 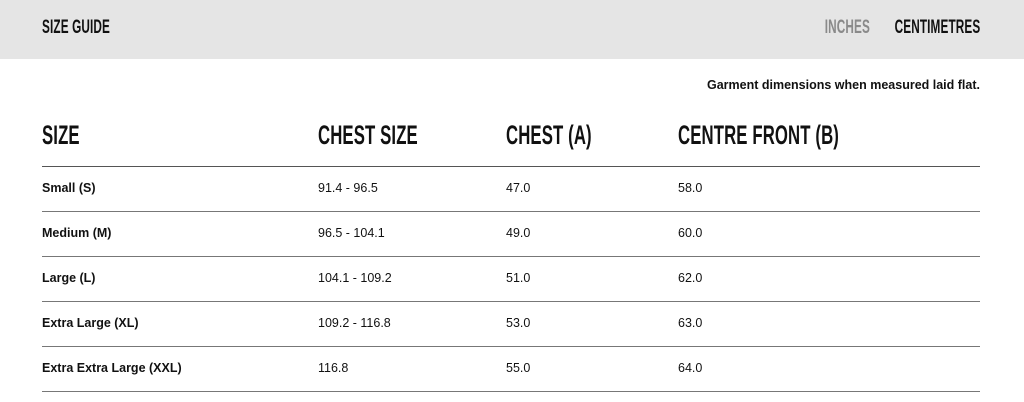 What do you see at coordinates (69, 188) in the screenshot?
I see `cell-size: Small (S)` at bounding box center [69, 188].